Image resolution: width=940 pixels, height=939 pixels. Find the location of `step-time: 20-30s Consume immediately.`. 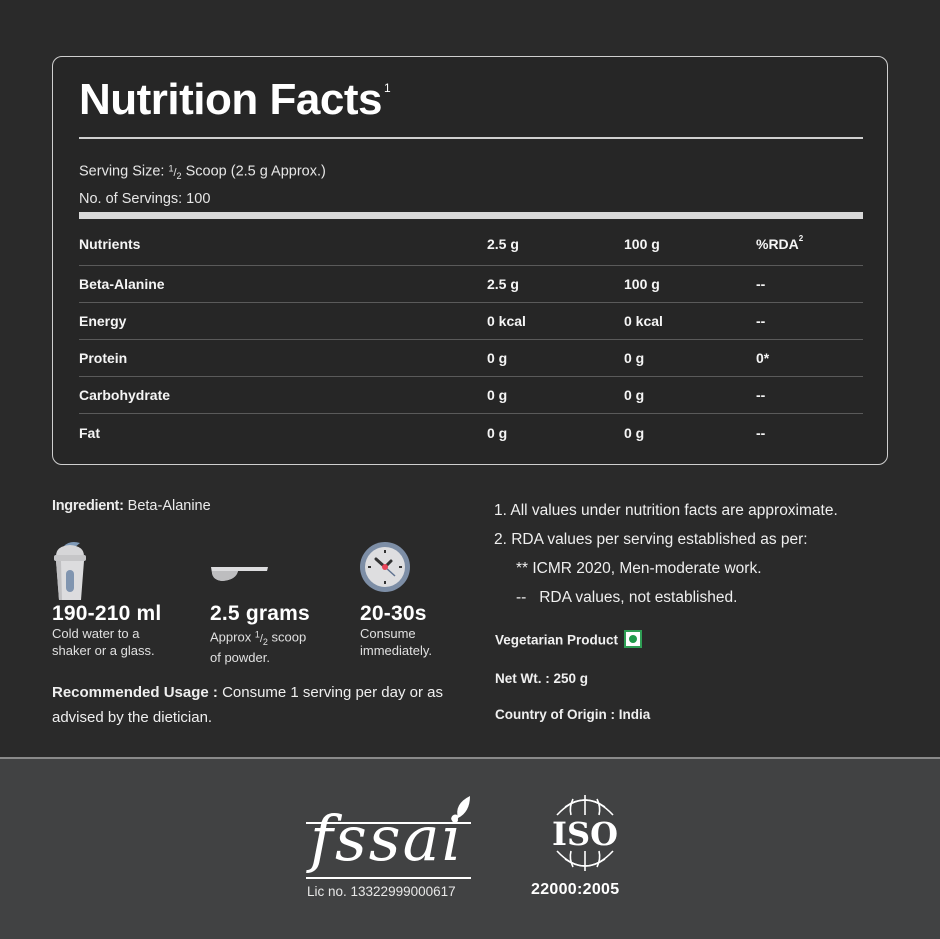

step-time: 20-30s Consume immediately. is located at coordinates (435, 599).